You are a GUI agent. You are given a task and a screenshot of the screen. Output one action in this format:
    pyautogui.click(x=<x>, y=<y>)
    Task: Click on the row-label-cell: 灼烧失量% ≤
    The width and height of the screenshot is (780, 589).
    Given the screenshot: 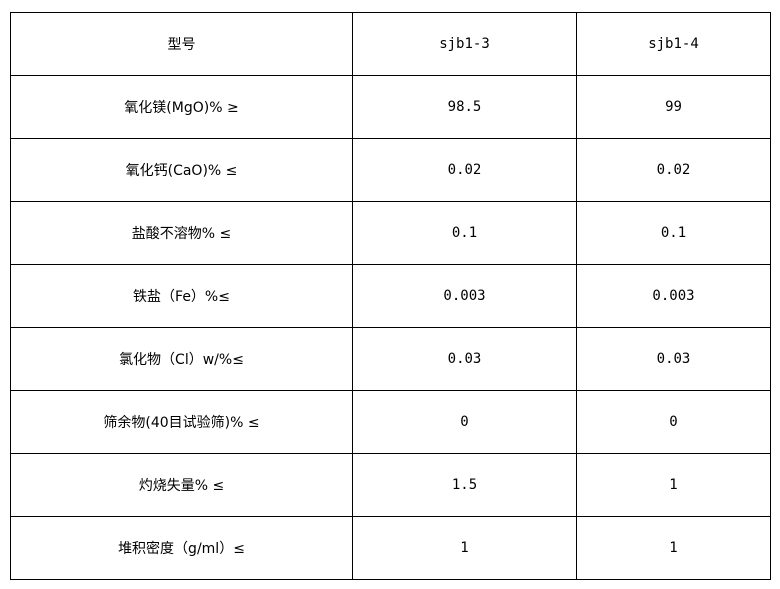 What is the action you would take?
    pyautogui.click(x=181, y=485)
    